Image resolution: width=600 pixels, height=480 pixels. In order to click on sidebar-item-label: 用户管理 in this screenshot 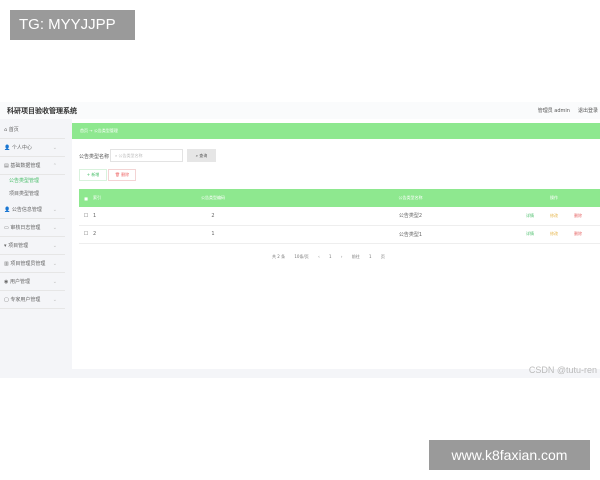, I will do `click(19, 282)`.